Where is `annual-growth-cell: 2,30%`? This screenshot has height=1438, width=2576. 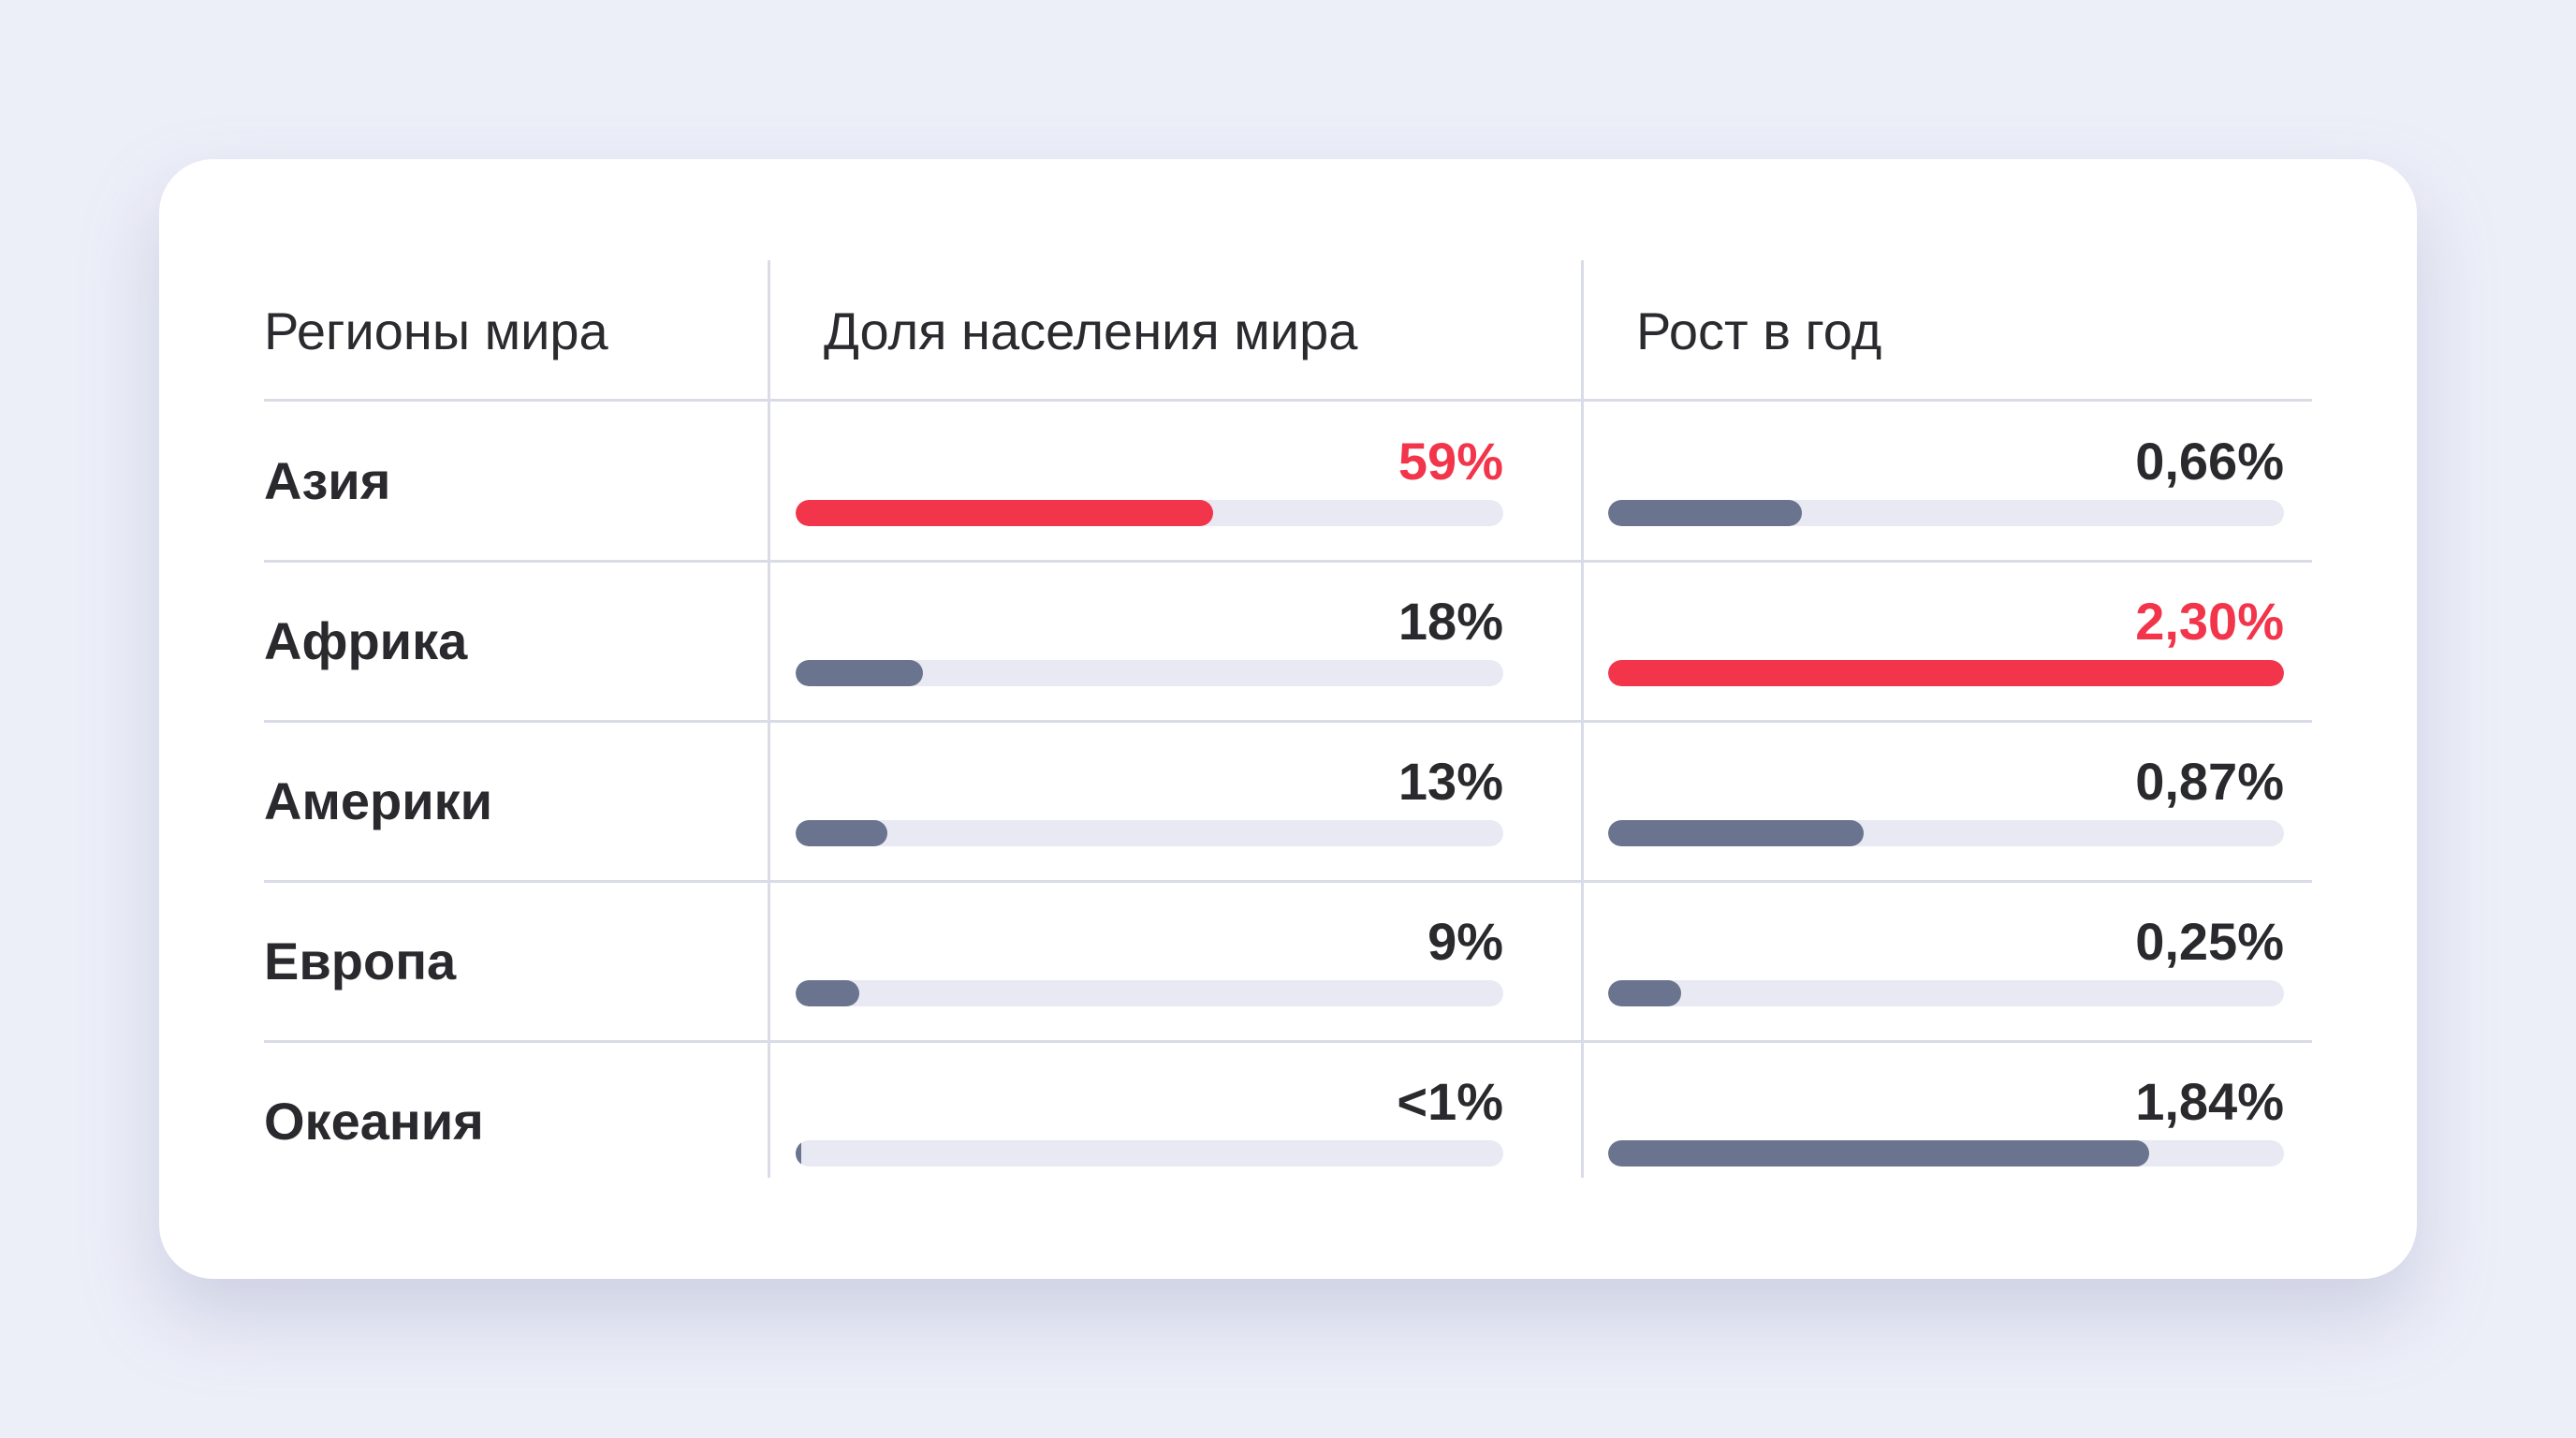
annual-growth-cell: 2,30% is located at coordinates (1946, 641).